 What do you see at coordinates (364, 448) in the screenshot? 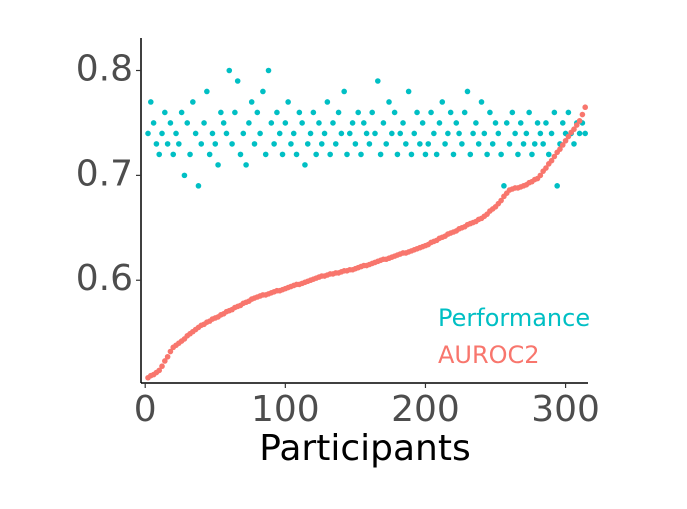
I see `x-axis-label: Participants` at bounding box center [364, 448].